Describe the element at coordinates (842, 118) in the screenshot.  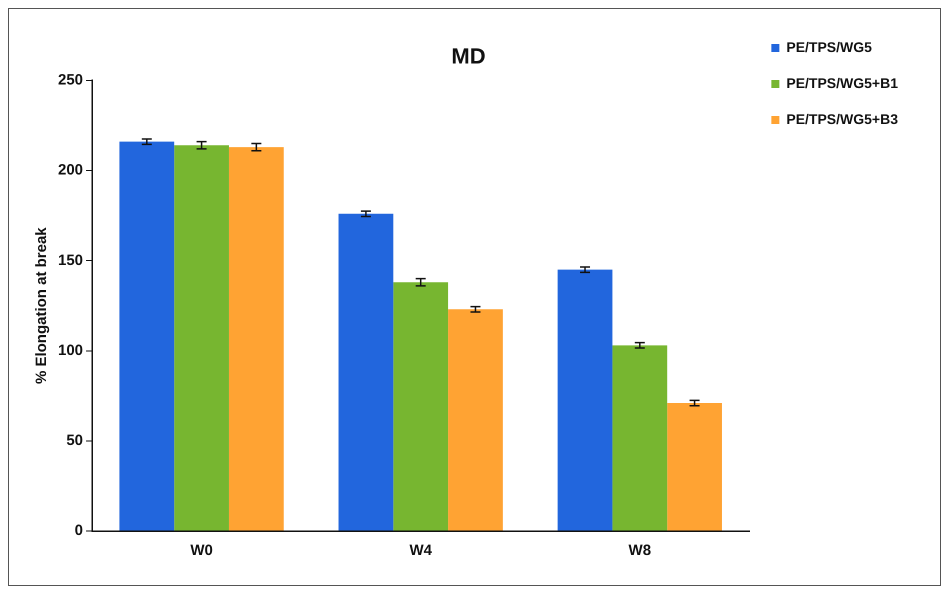
I see `legend-label: PE/TPS/WG5+B3` at that location.